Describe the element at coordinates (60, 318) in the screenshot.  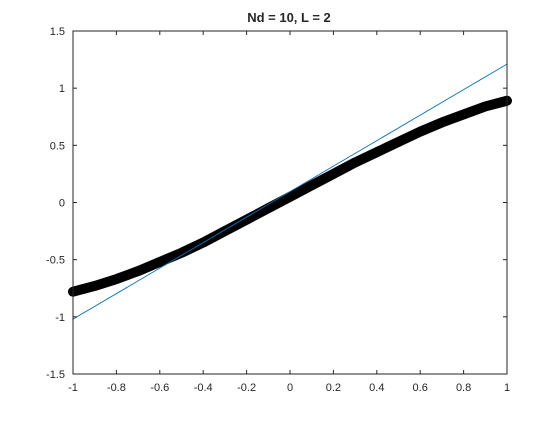
I see `y-tick-label: -1` at that location.